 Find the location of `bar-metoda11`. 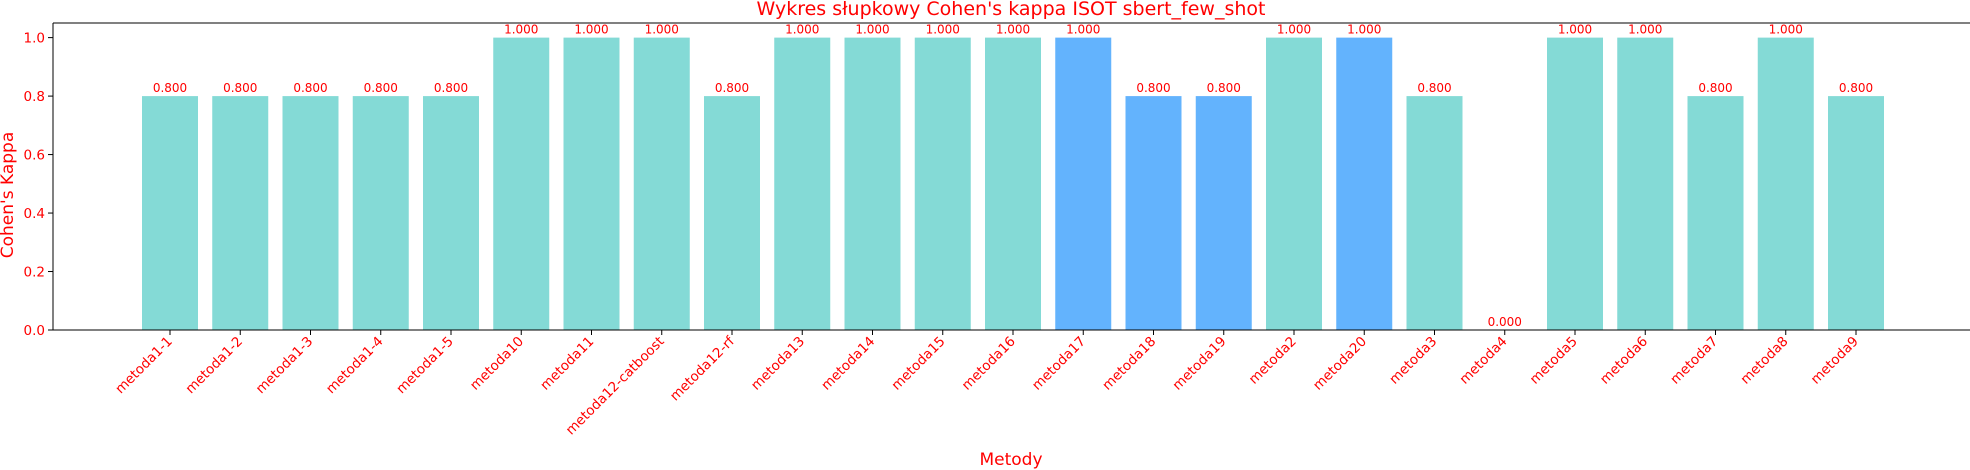

bar-metoda11 is located at coordinates (591, 183).